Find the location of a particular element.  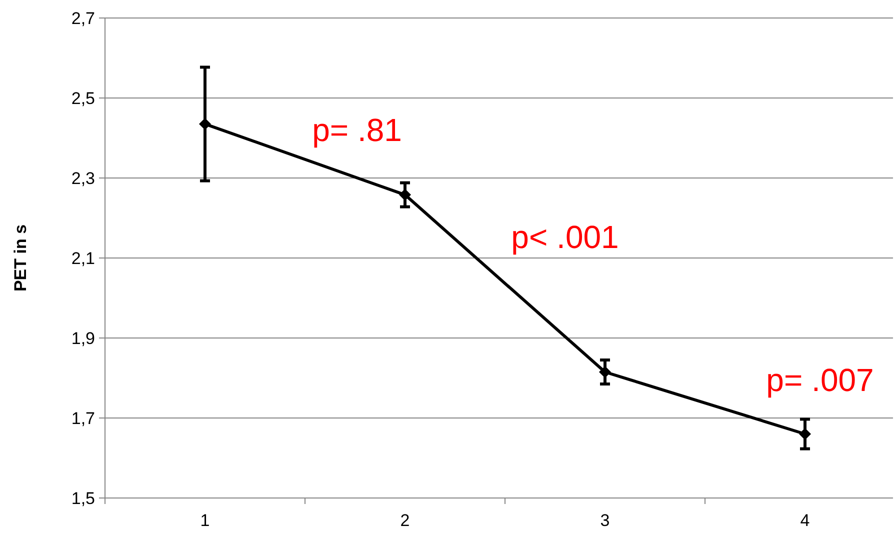

y-tick-label: 2,5 is located at coordinates (83, 98).